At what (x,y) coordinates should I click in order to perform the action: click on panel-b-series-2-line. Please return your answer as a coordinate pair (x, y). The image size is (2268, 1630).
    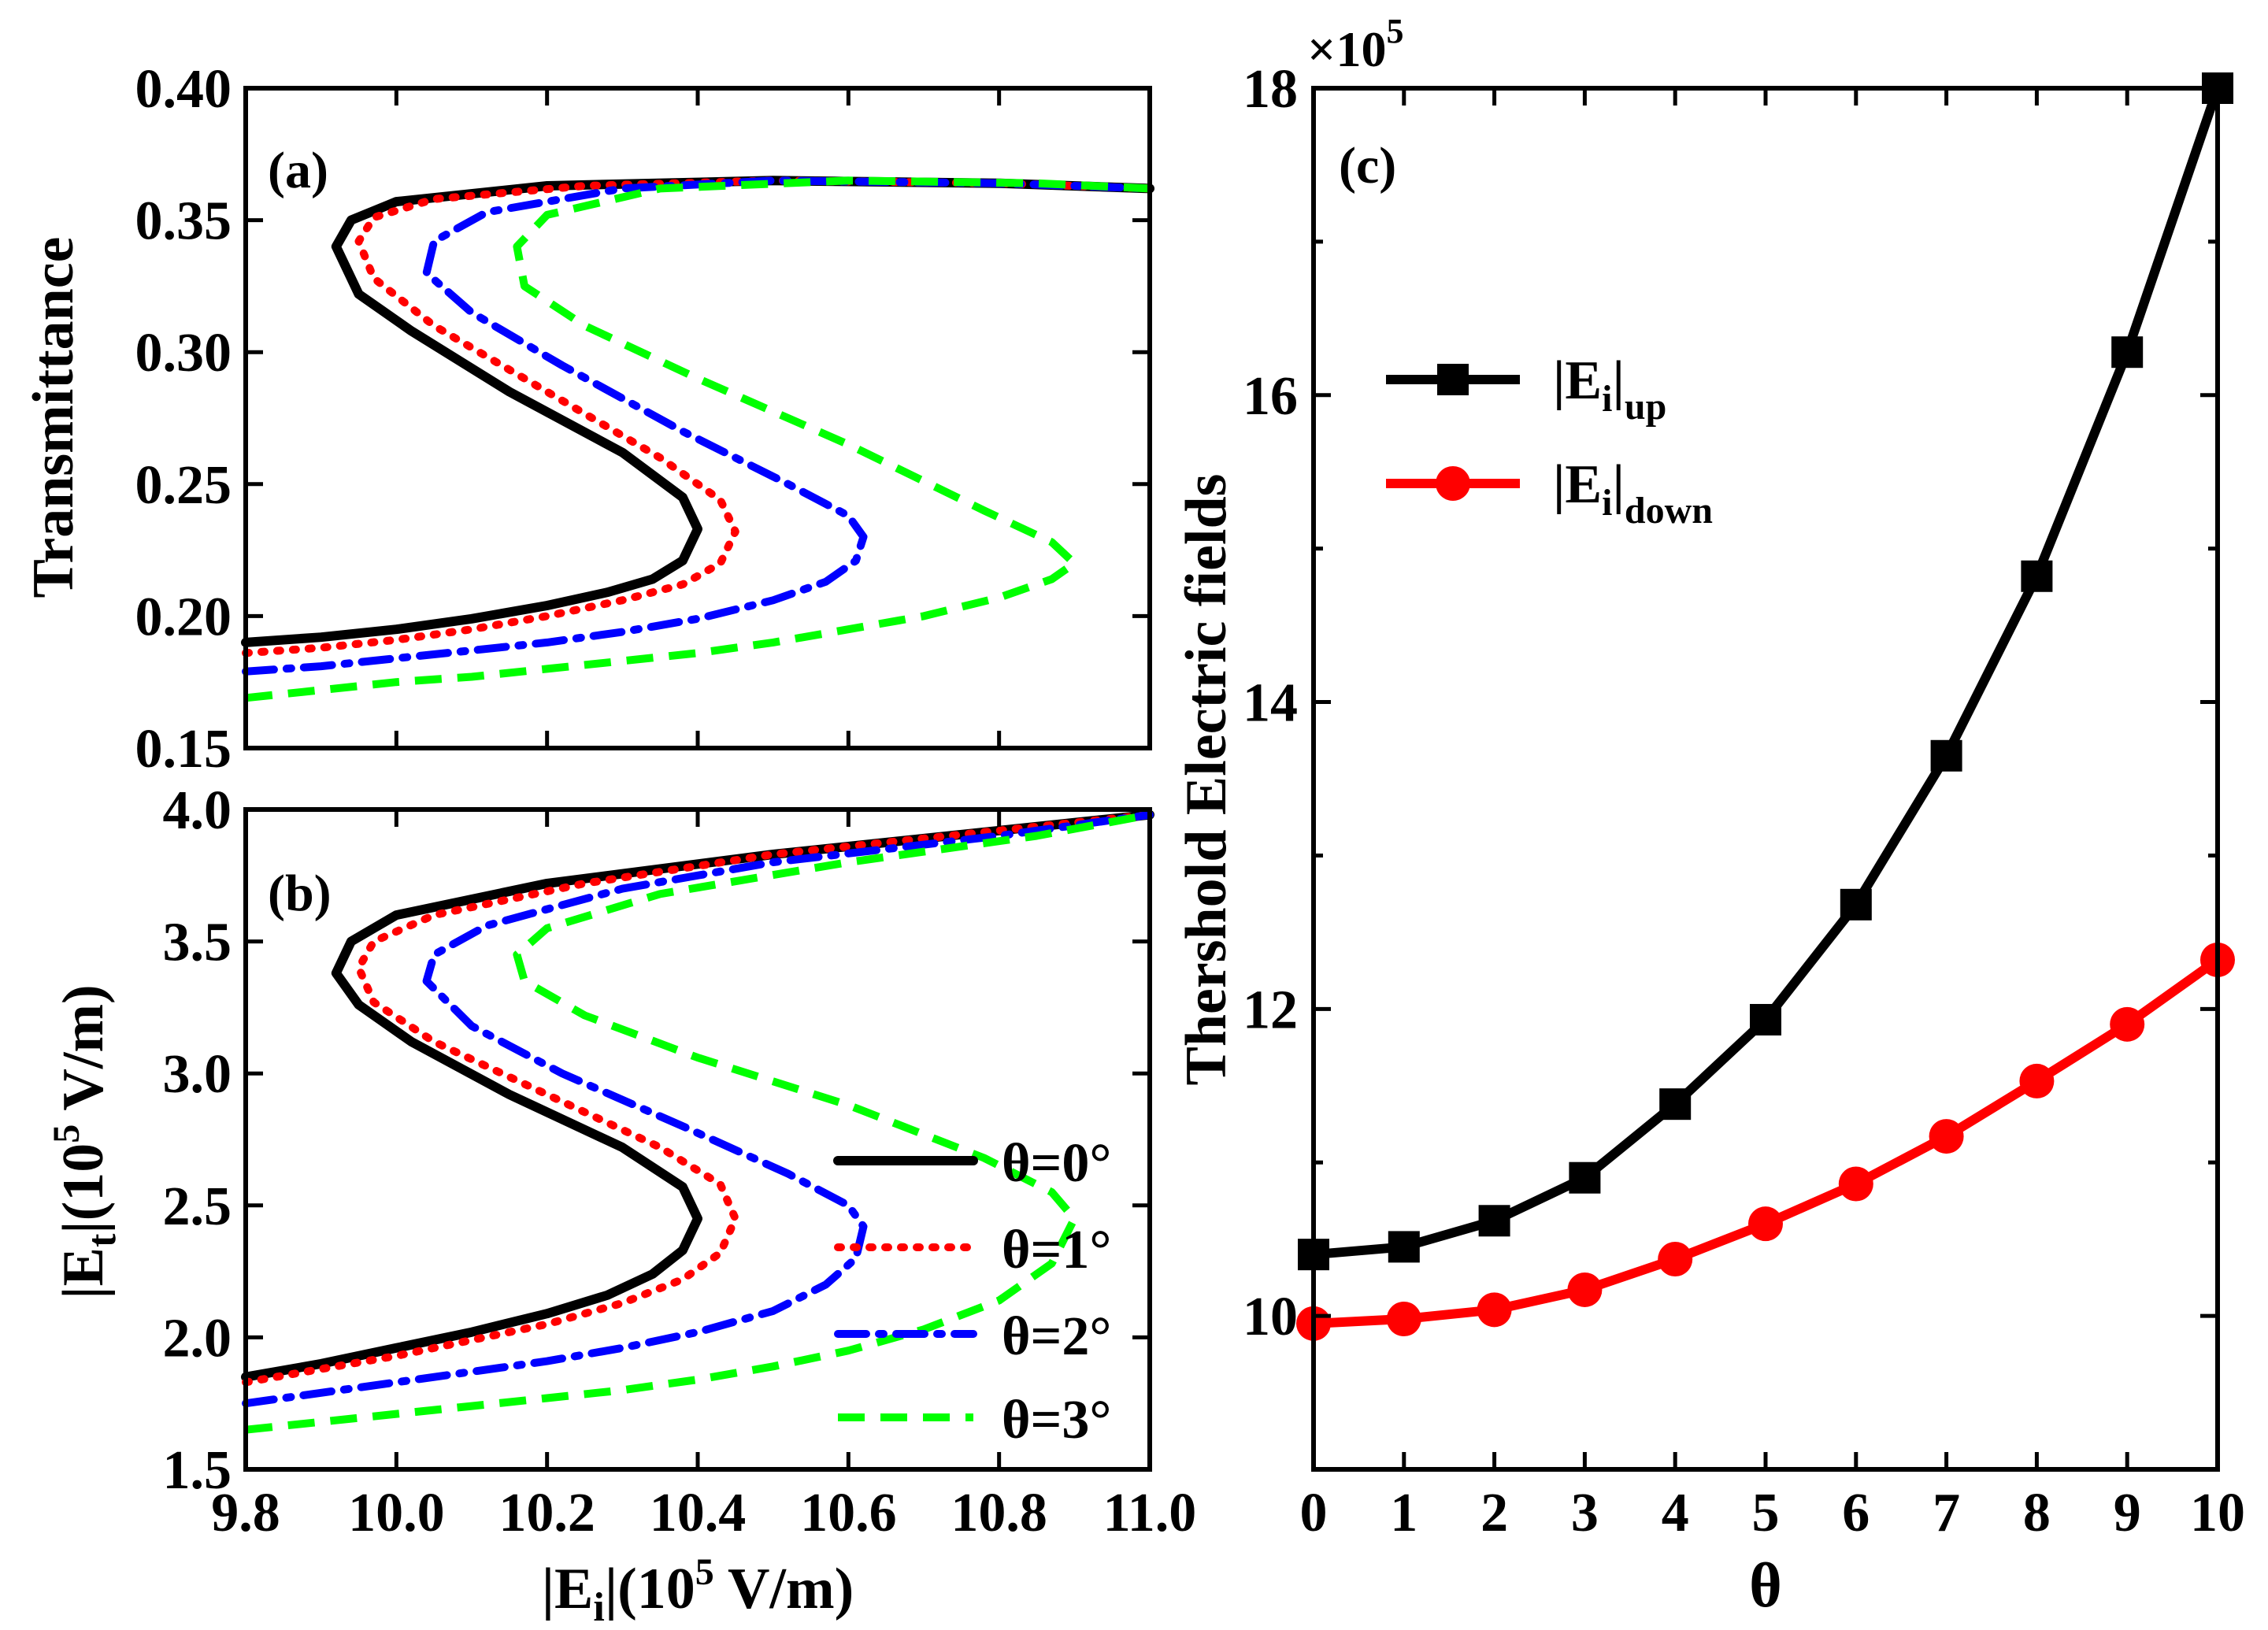
    Looking at the image, I should click on (698, 1109).